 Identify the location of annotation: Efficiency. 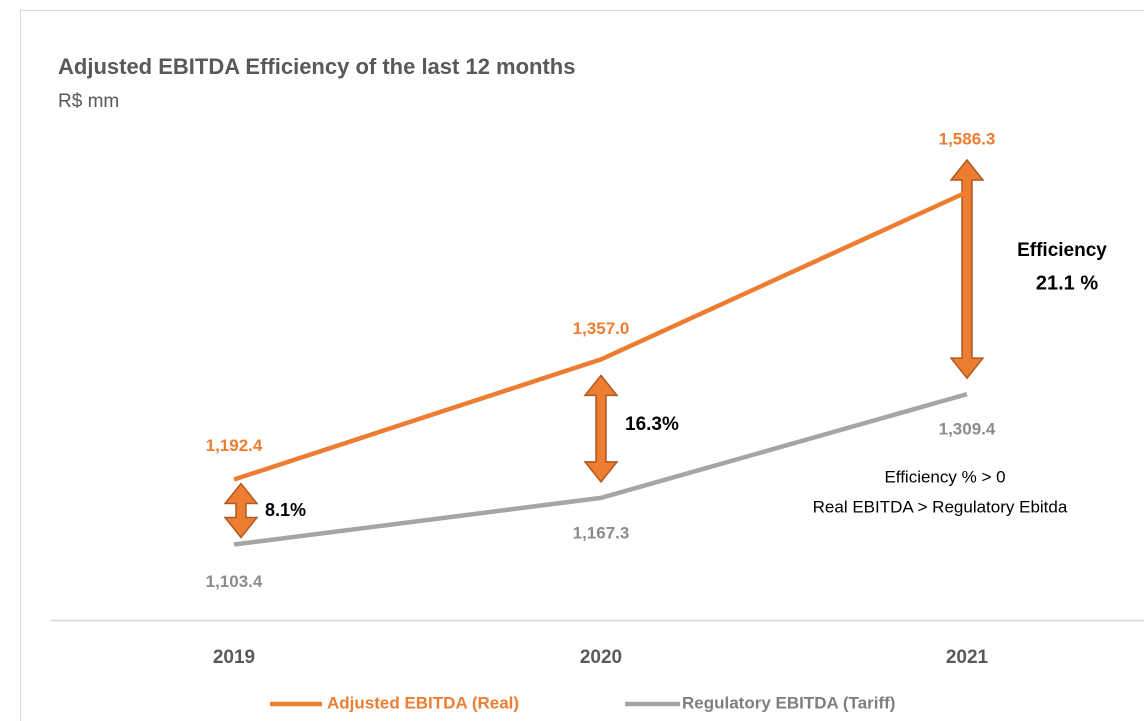
(1062, 250).